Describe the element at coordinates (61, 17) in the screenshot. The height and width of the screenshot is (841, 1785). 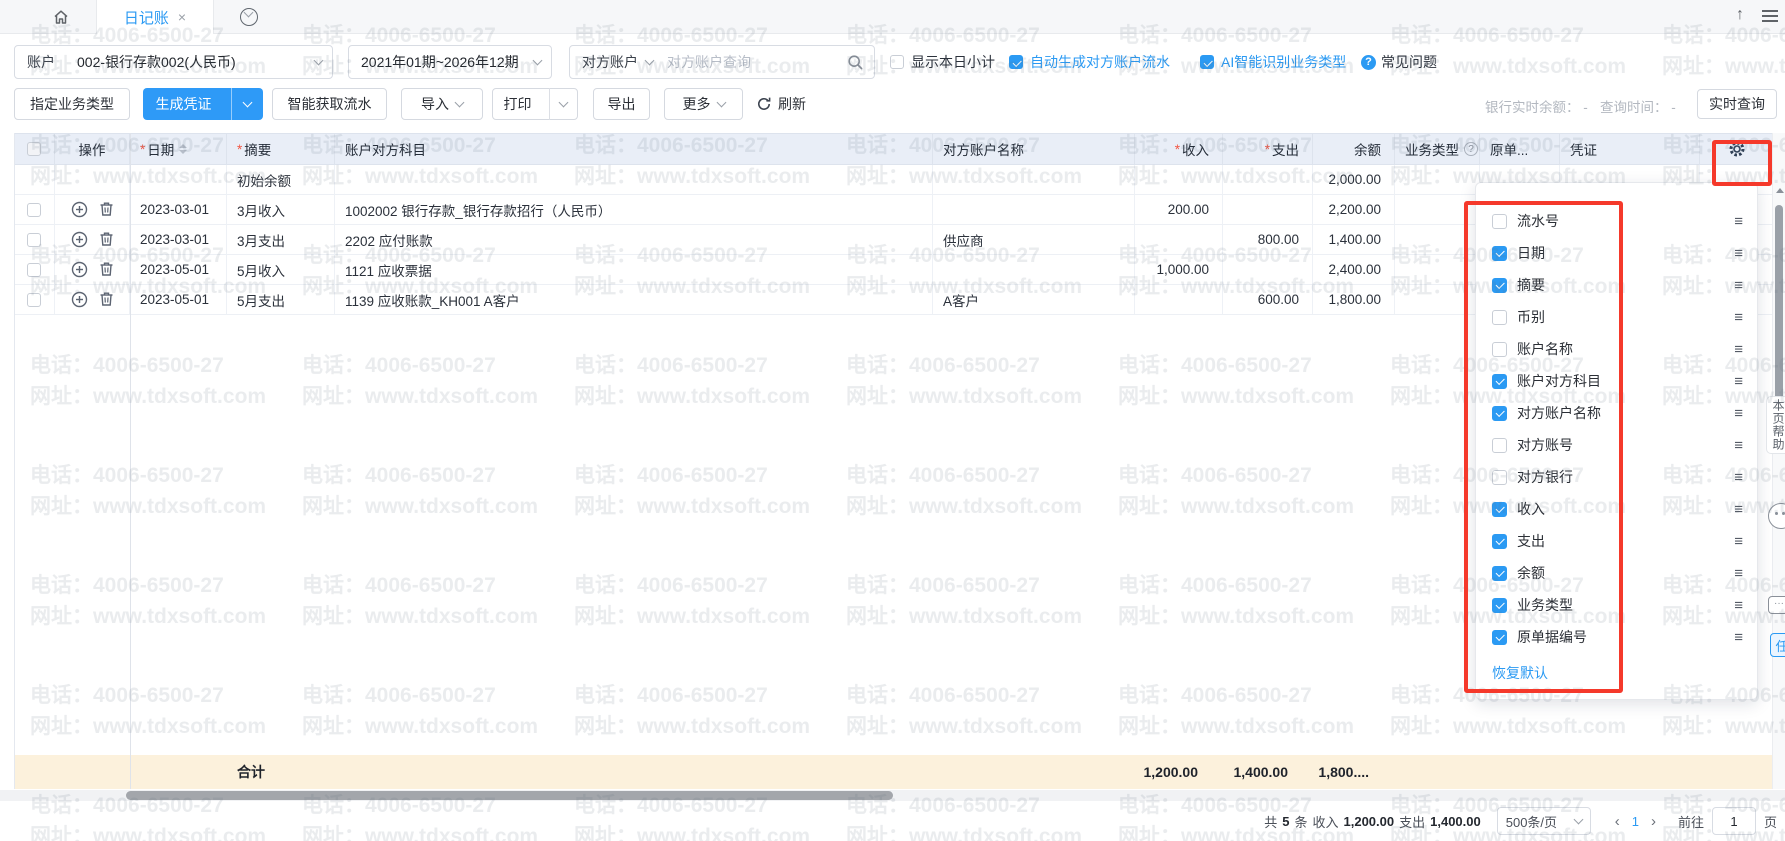
I see `home-icon` at that location.